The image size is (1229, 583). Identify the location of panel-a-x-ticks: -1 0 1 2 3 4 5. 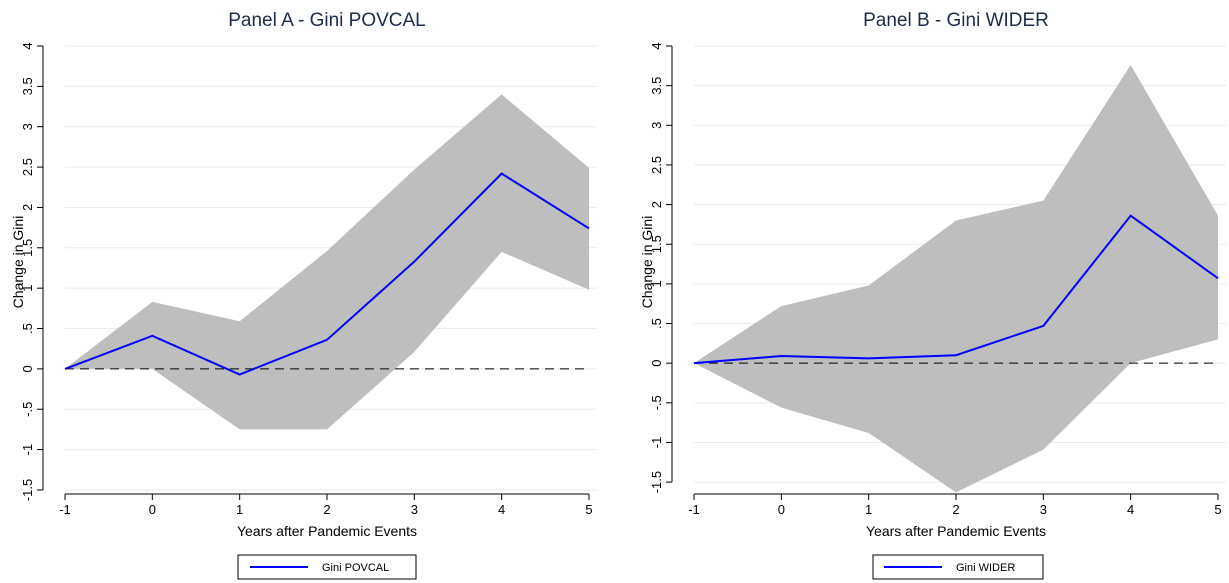
(326, 505).